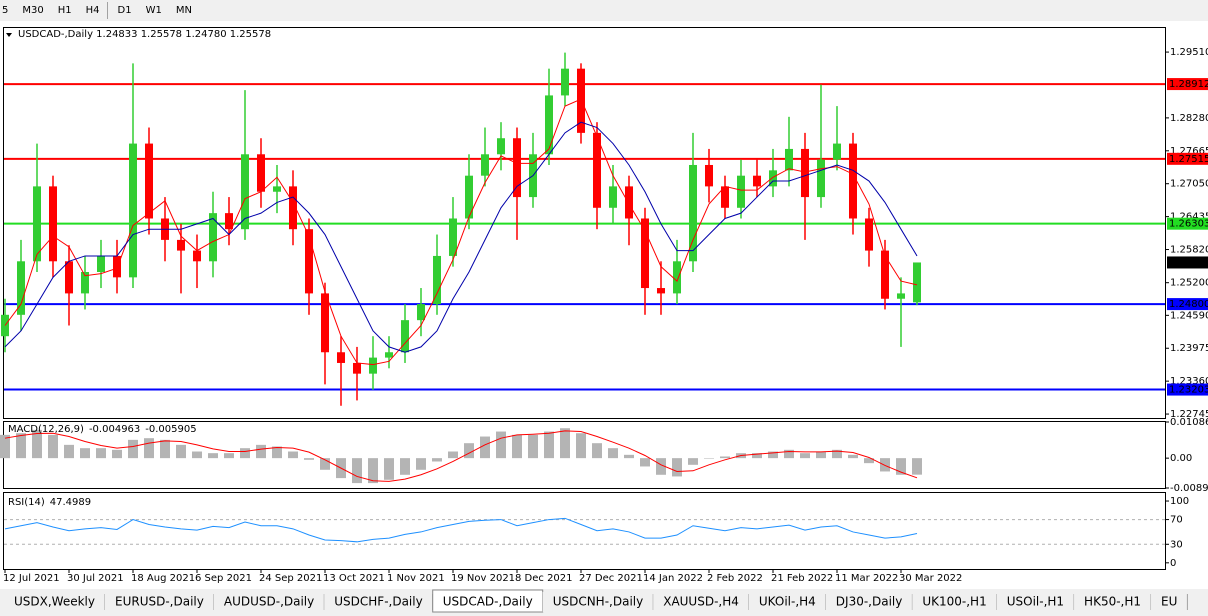 The height and width of the screenshot is (616, 1208). What do you see at coordinates (673, 578) in the screenshot?
I see `x-tick-label: 14 Jan 2022` at bounding box center [673, 578].